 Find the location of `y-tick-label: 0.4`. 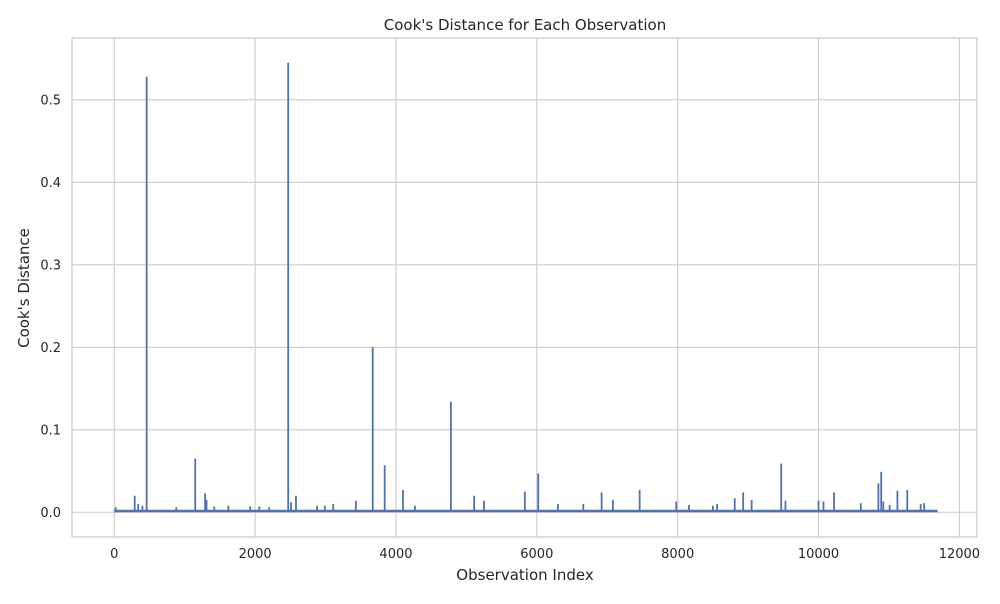

y-tick-label: 0.4 is located at coordinates (50, 183).